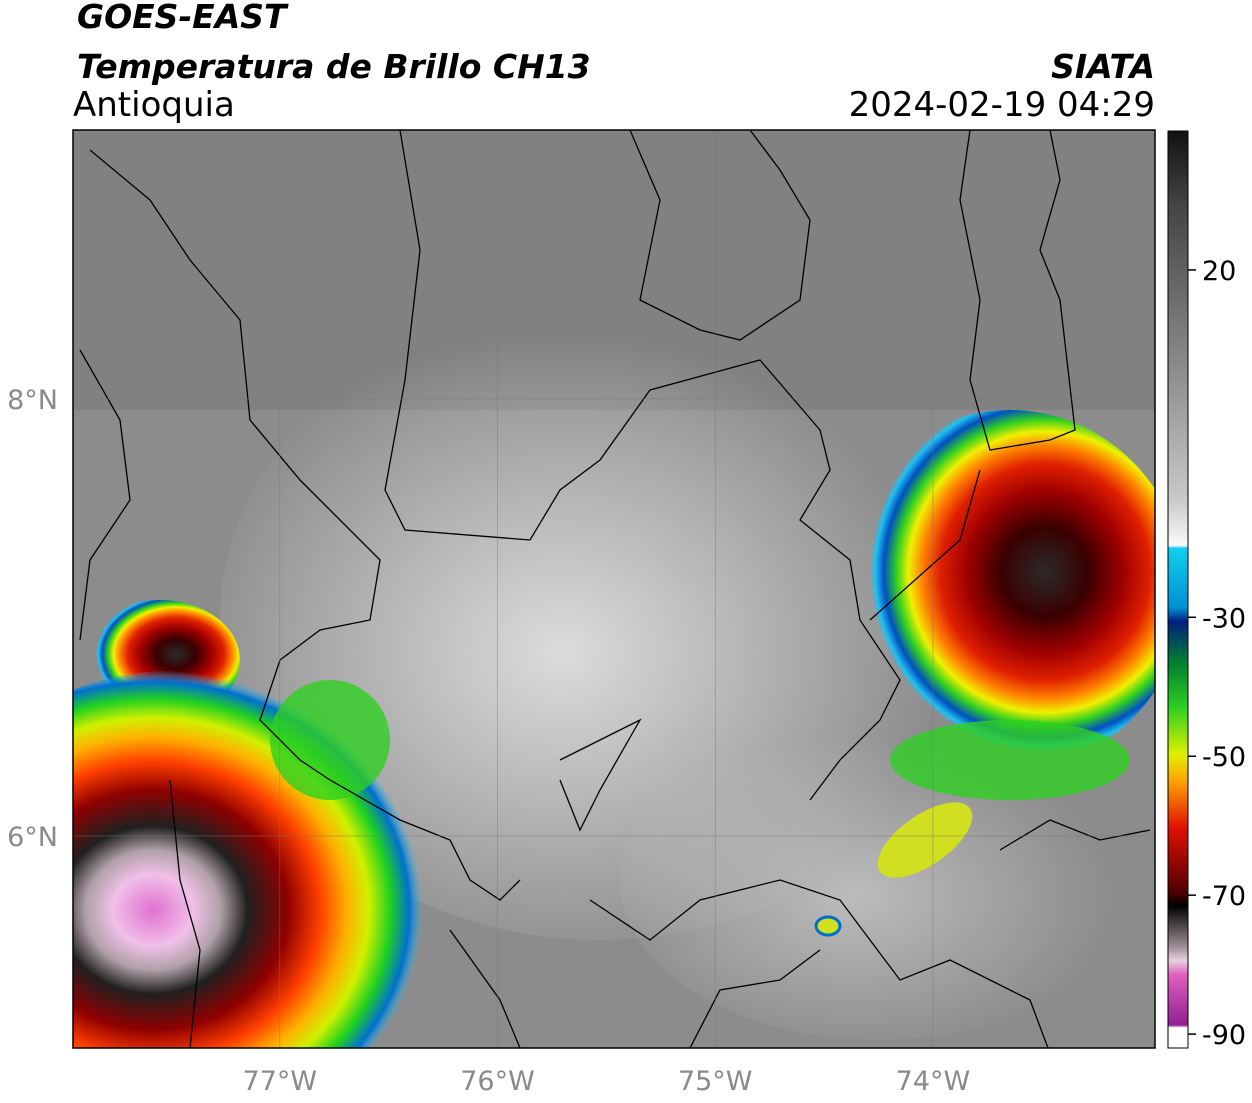 The image size is (1252, 1103). I want to click on title: GOES-EAST, so click(183, 18).